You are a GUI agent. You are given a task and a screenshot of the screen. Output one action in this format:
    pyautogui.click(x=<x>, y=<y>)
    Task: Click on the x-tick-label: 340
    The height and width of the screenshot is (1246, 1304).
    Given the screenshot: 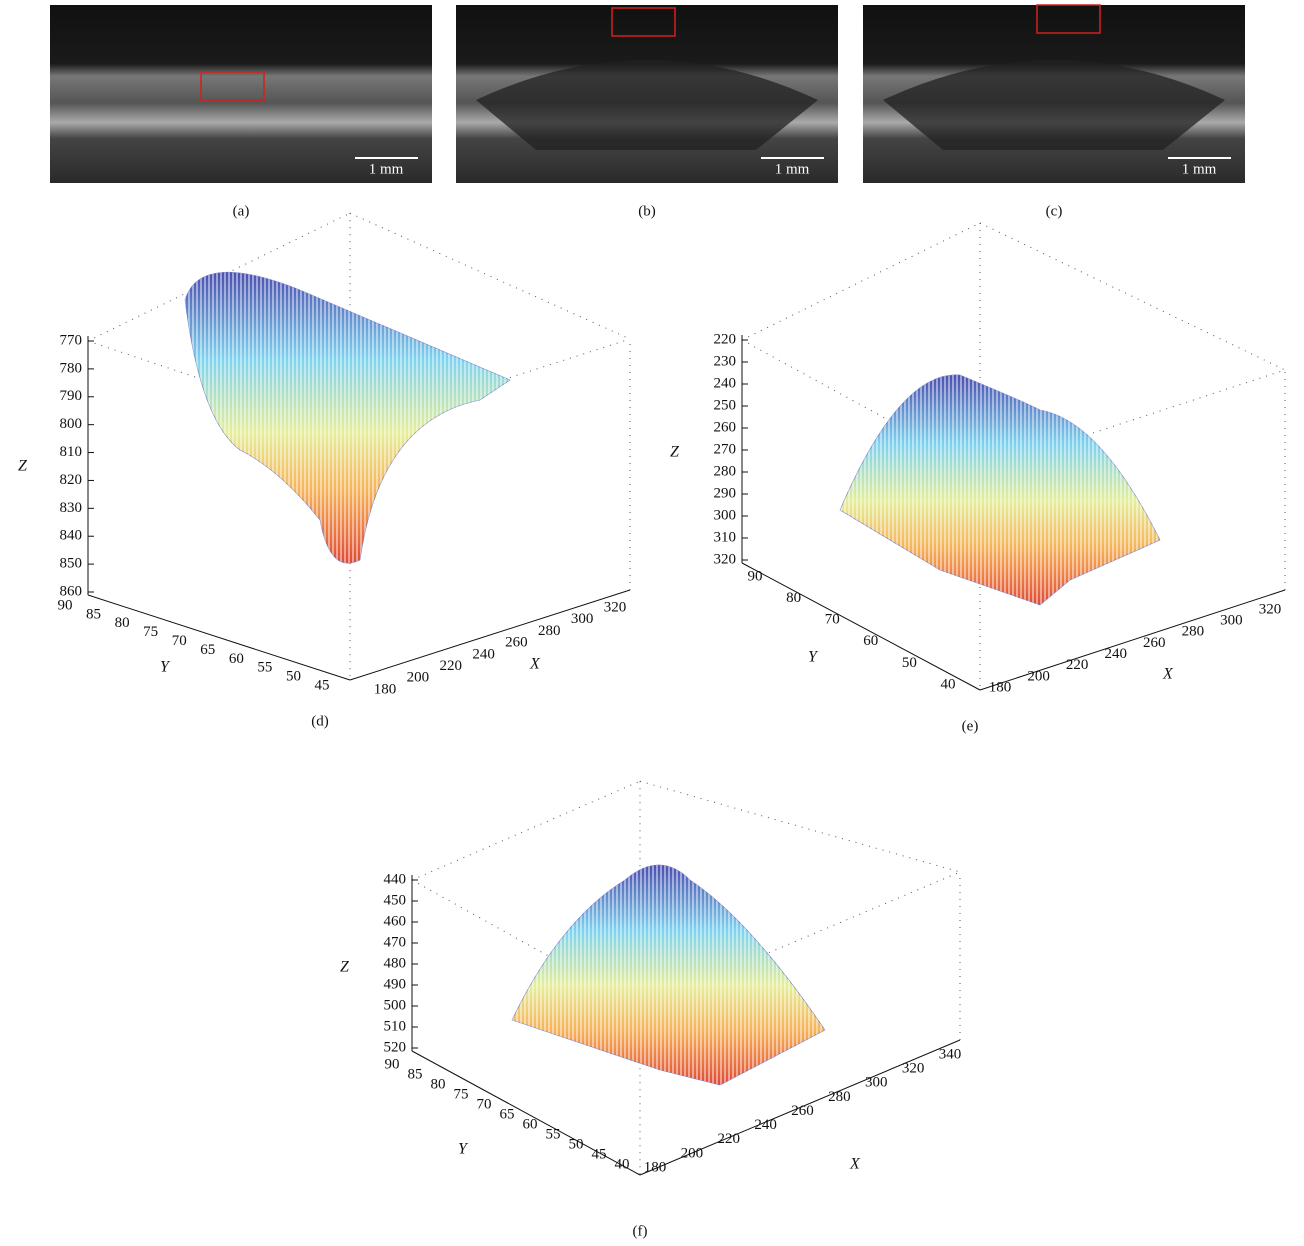 What is the action you would take?
    pyautogui.click(x=950, y=1054)
    